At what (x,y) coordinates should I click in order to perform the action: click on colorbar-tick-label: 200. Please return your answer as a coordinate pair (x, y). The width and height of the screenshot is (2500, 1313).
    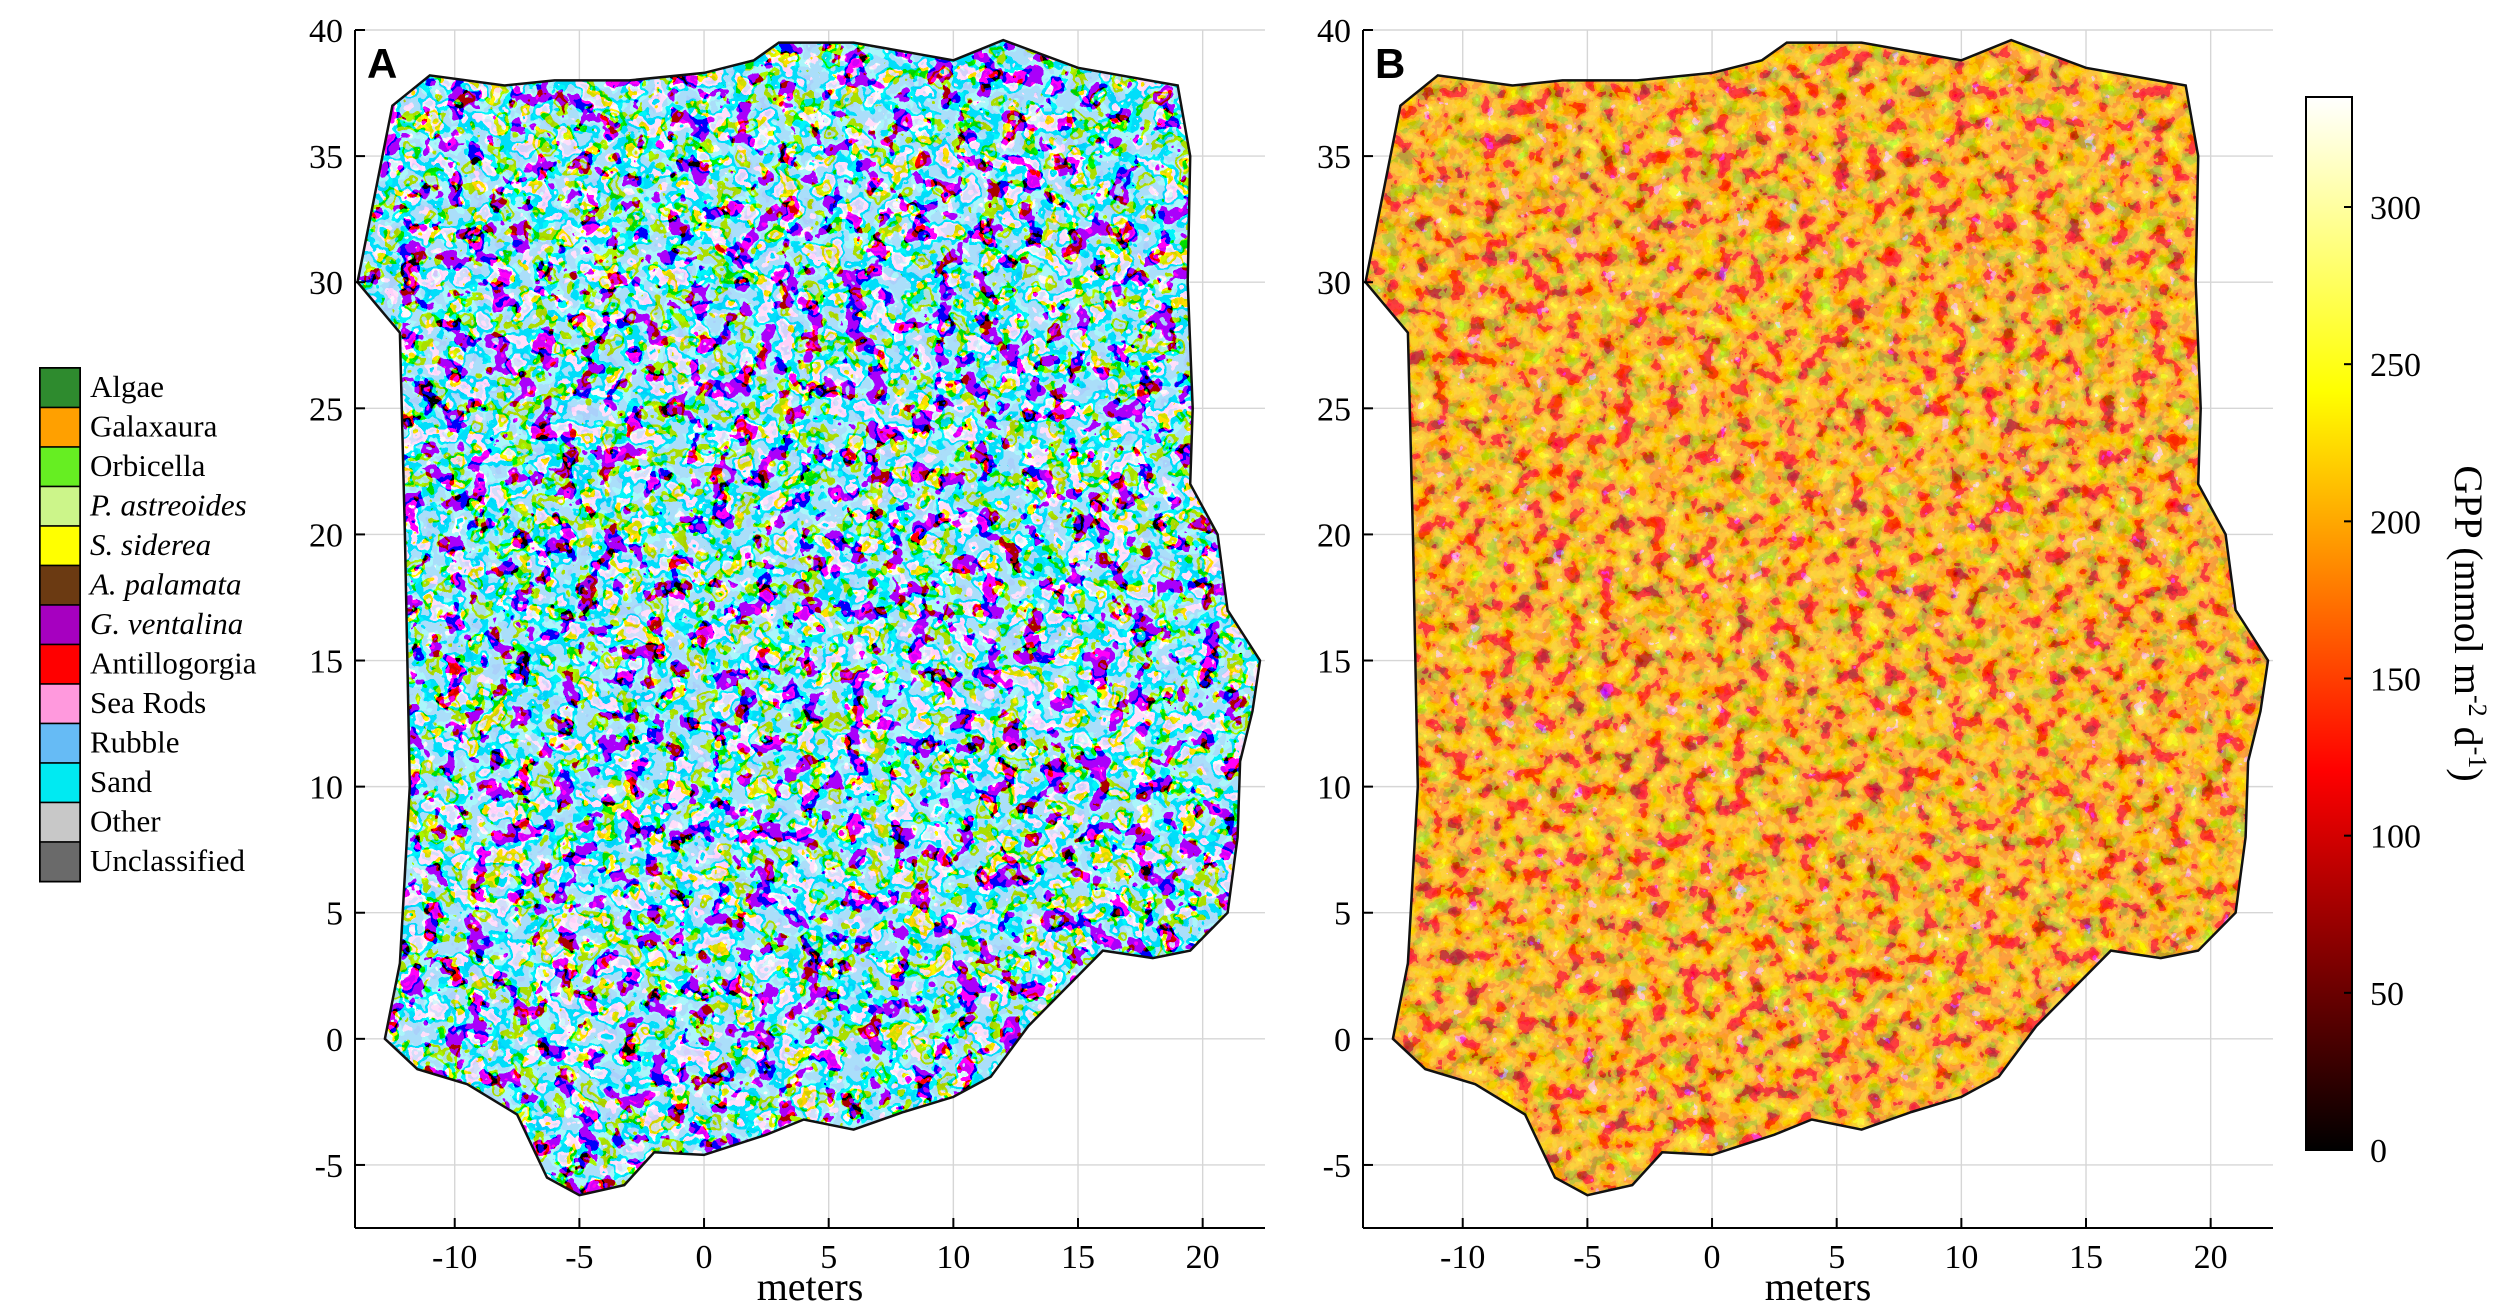
    Looking at the image, I should click on (2395, 522).